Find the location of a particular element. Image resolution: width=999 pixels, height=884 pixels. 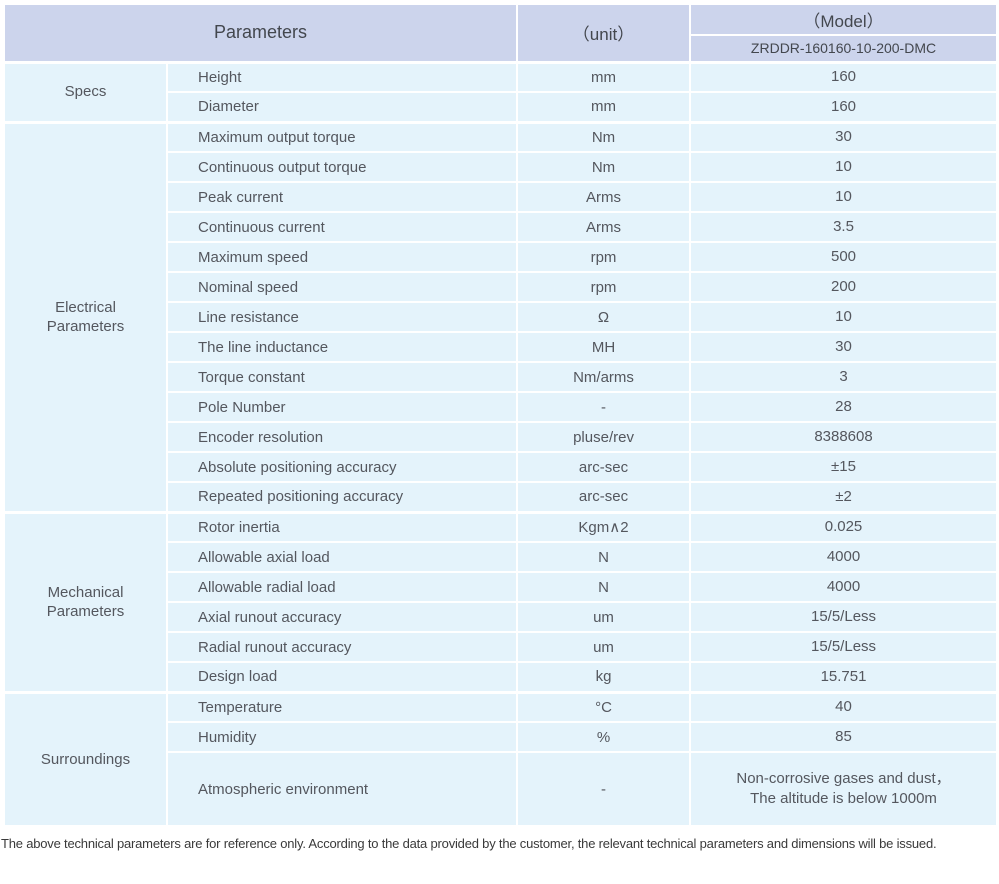

param-name-cell: Axial runout accuracy is located at coordinates (342, 617).